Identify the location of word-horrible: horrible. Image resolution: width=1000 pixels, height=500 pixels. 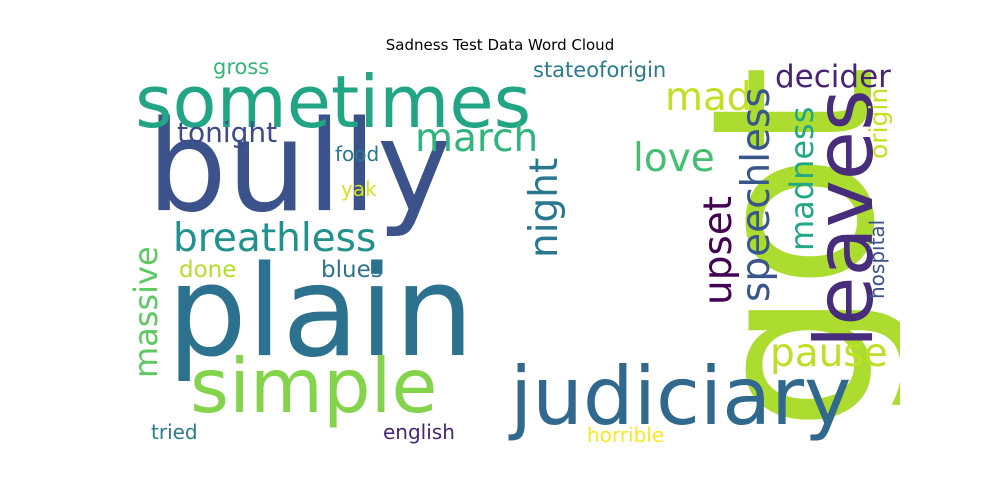
(626, 435).